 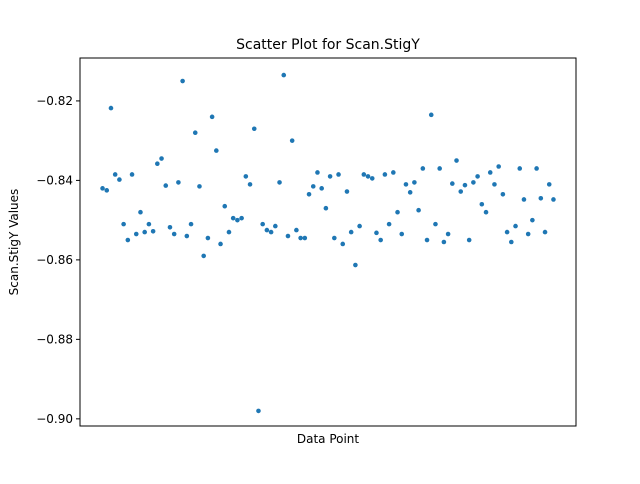 What do you see at coordinates (54, 339) in the screenshot?
I see `y-tick-label: −0.88` at bounding box center [54, 339].